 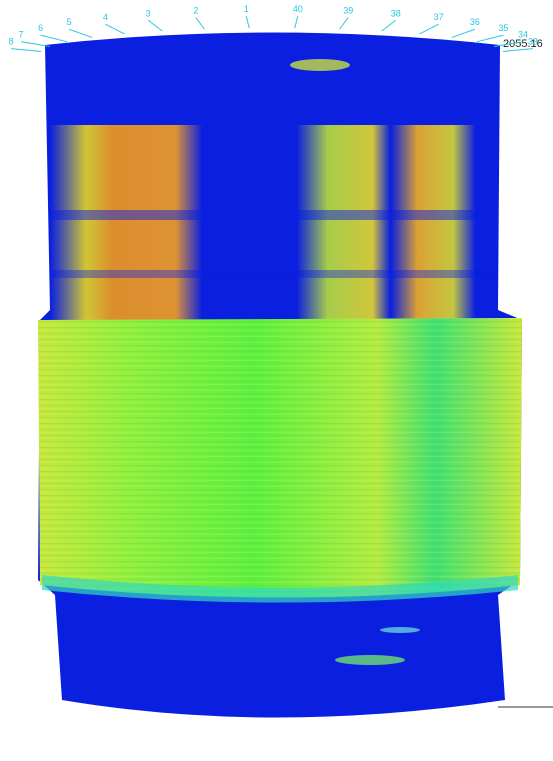 I want to click on sensor-label: 3, so click(x=148, y=13).